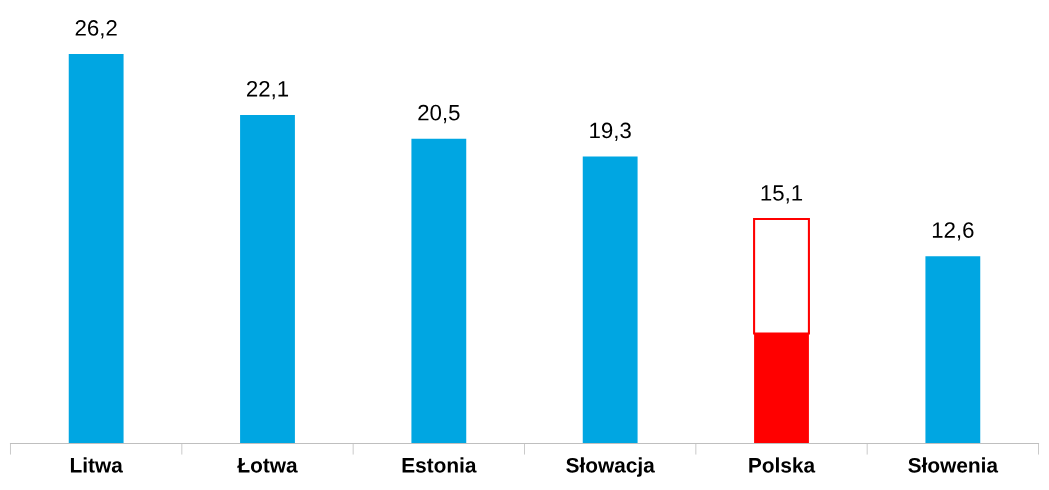 This screenshot has height=490, width=1049. Describe the element at coordinates (953, 465) in the screenshot. I see `x-tick-label: Słowenia` at that location.